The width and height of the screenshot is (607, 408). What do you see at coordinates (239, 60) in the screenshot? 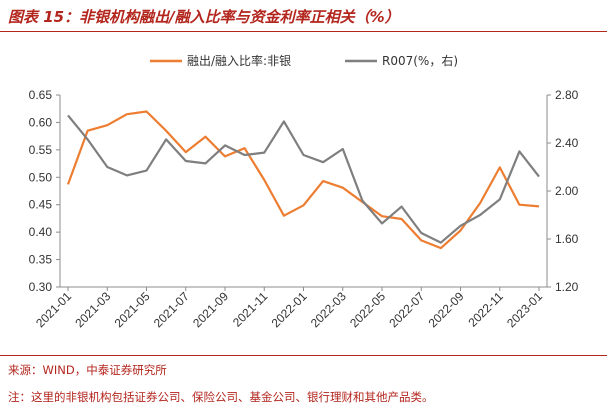
I see `legend-label-ratio: 融出/融入比率:非银` at bounding box center [239, 60].